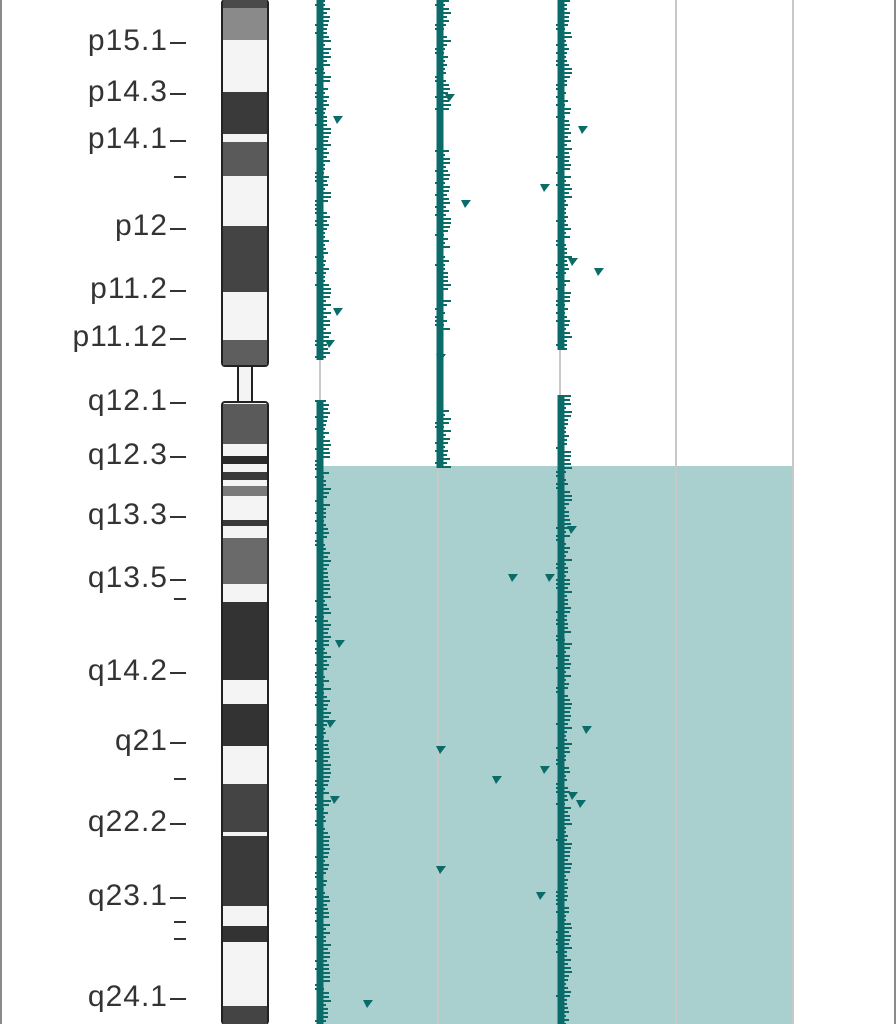  Describe the element at coordinates (127, 138) in the screenshot. I see `band-label-p14-1: p14.1` at that location.